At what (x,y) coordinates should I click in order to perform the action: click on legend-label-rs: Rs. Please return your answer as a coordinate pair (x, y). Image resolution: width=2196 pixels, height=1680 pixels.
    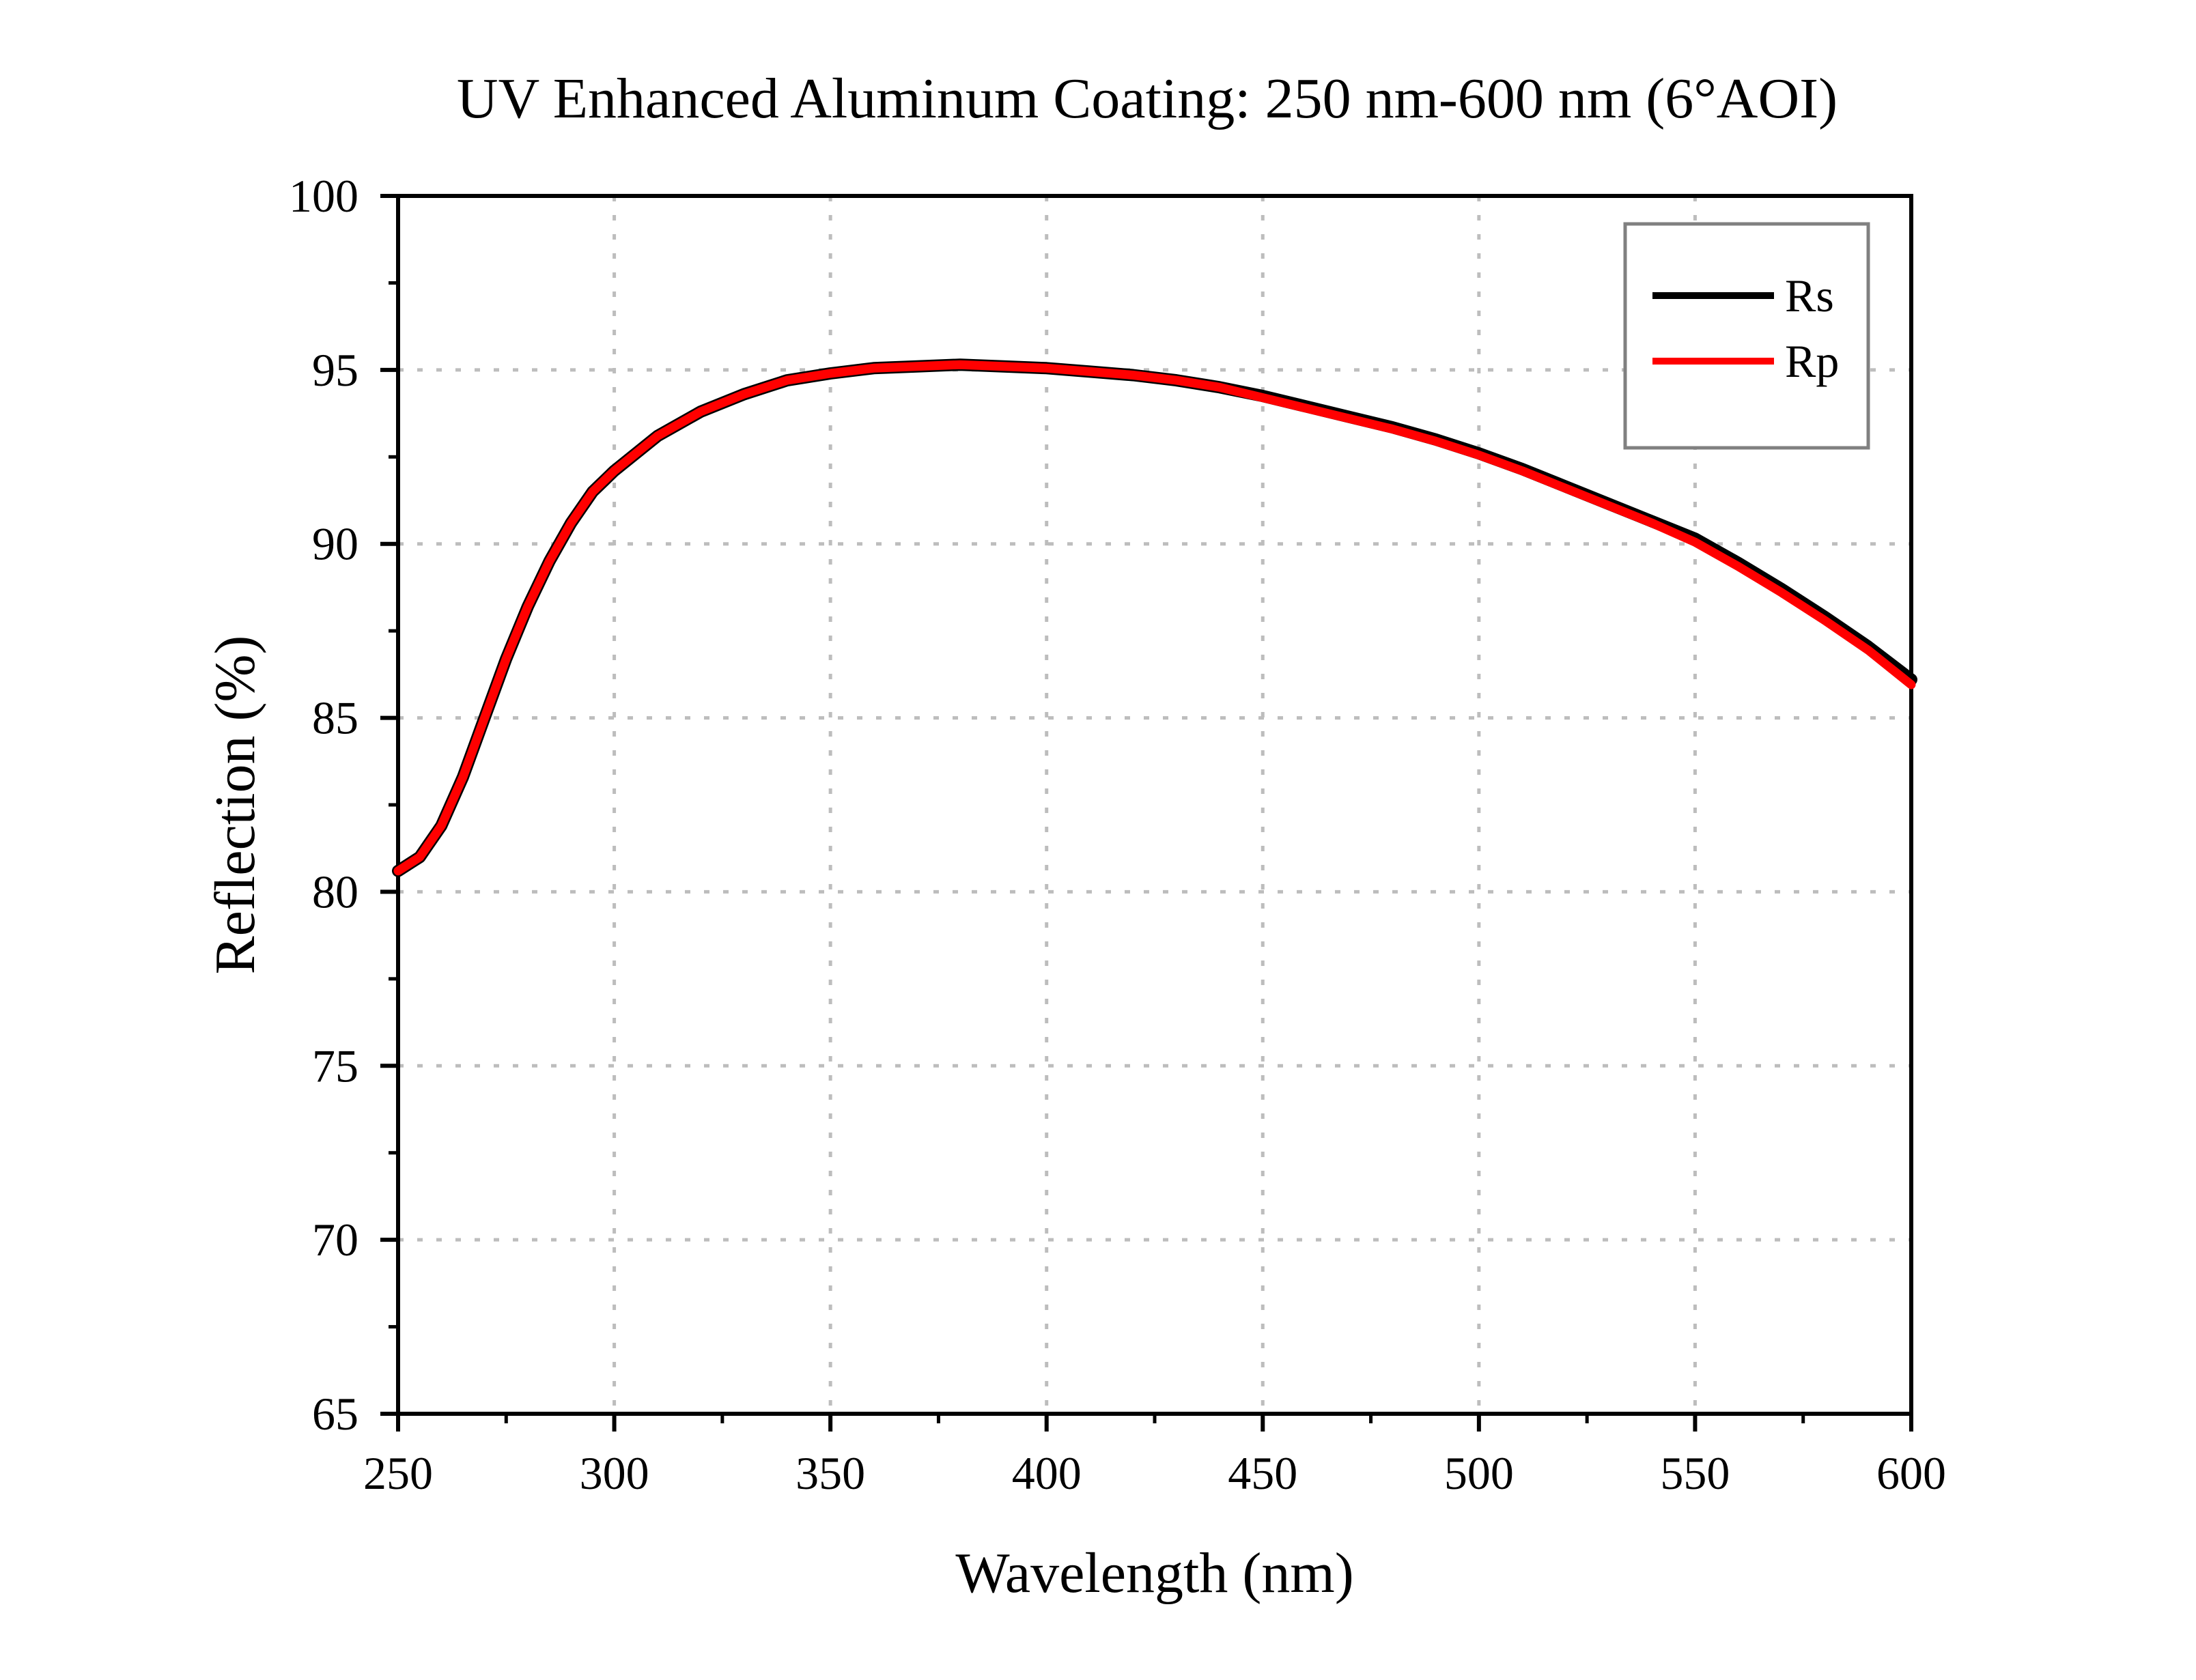
    Looking at the image, I should click on (1810, 296).